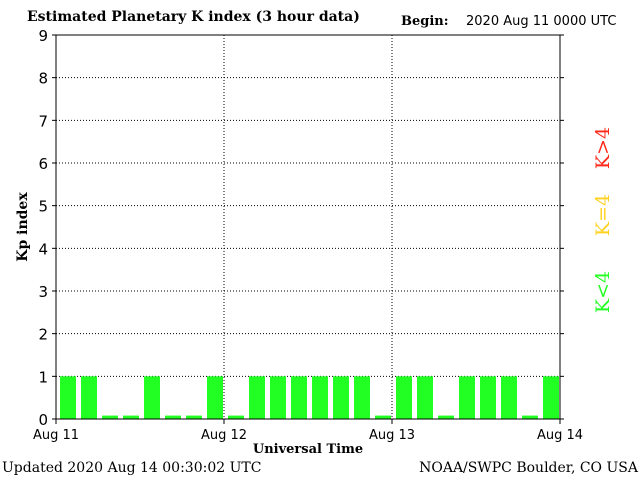 This screenshot has height=480, width=640. Describe the element at coordinates (603, 148) in the screenshot. I see `legend-high: K>4` at that location.